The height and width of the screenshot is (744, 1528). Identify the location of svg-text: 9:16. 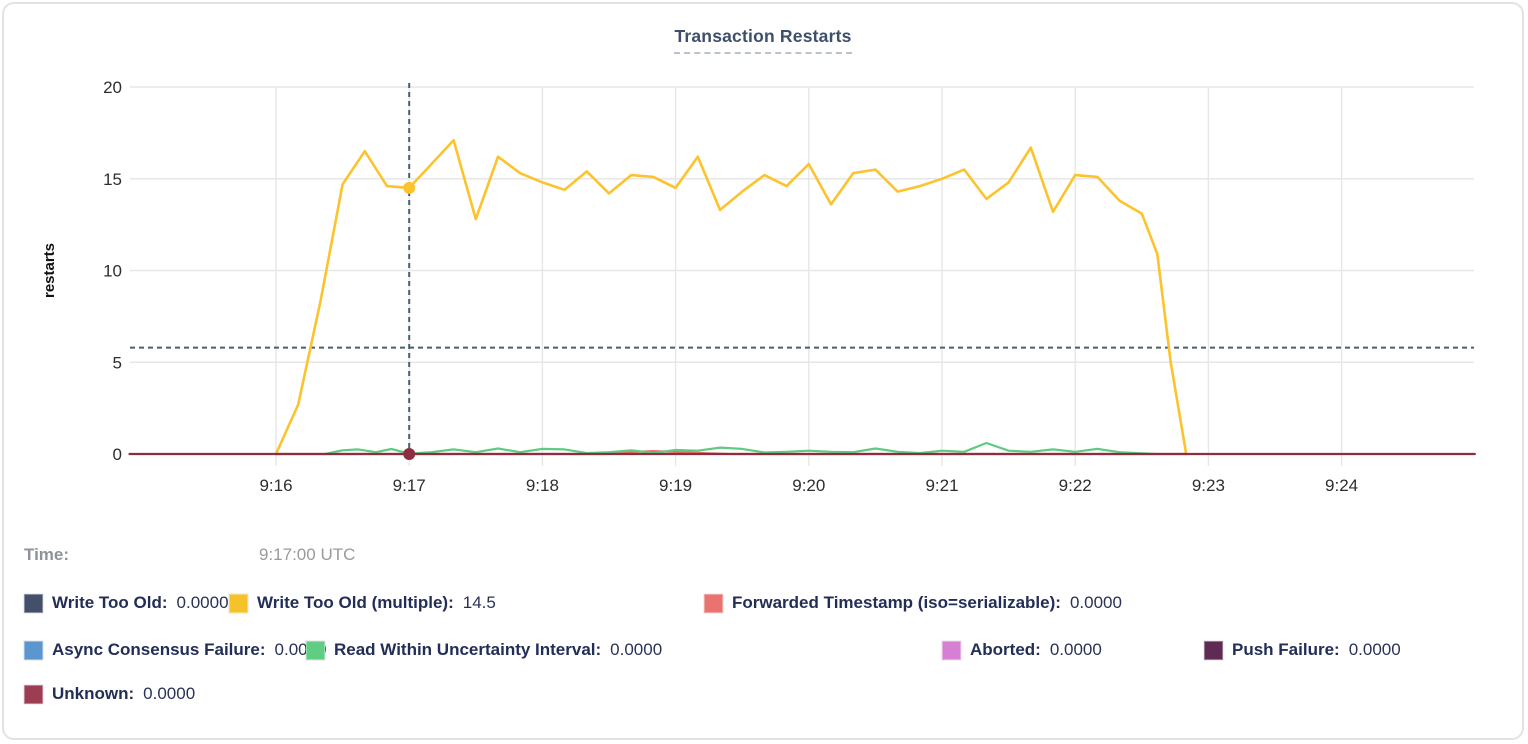
(275, 485).